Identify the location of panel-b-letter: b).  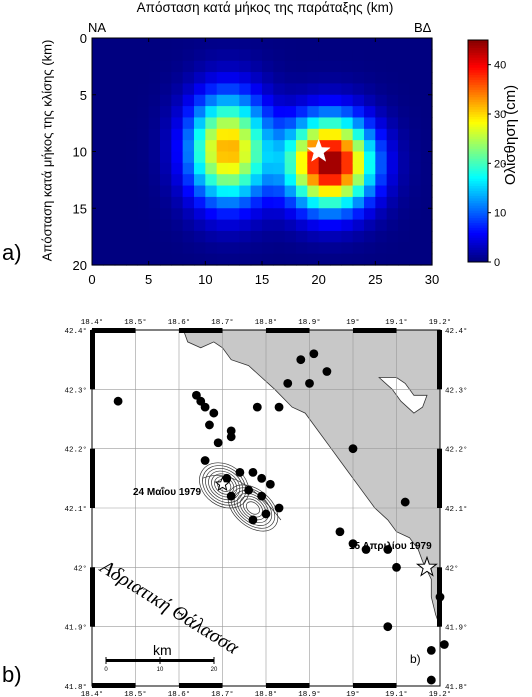
(12, 674).